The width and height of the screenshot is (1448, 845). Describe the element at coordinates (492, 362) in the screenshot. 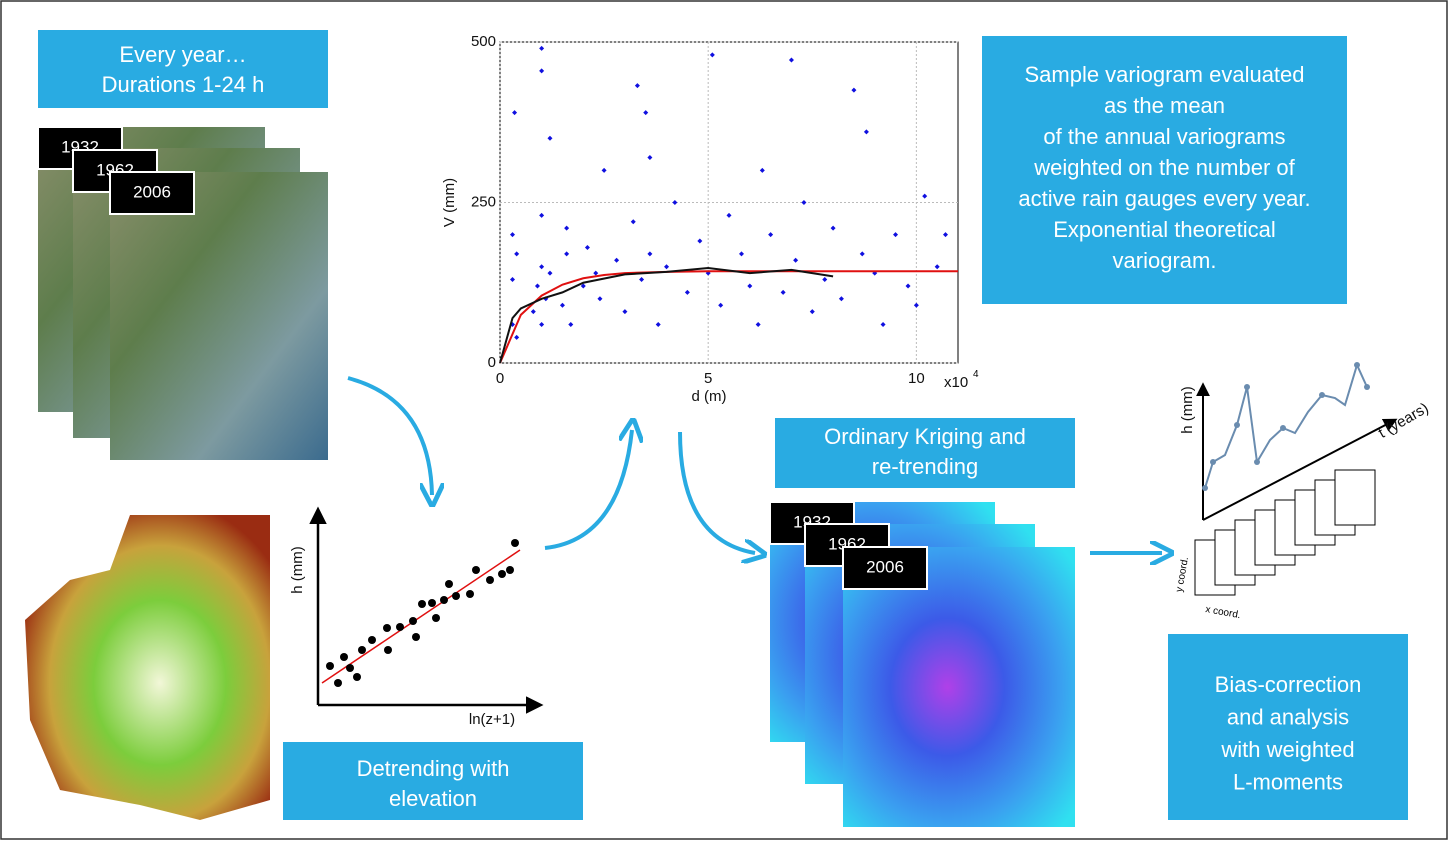

I see `y-tick-label: 0` at that location.